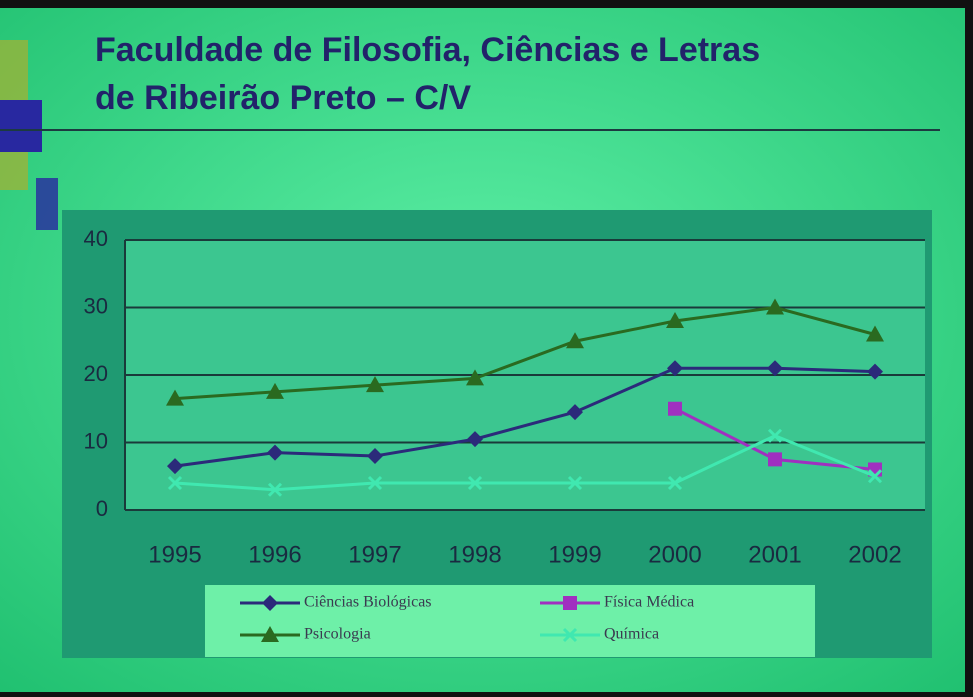 The width and height of the screenshot is (973, 697). Describe the element at coordinates (174, 554) in the screenshot. I see `x-tick-label: 1995` at that location.